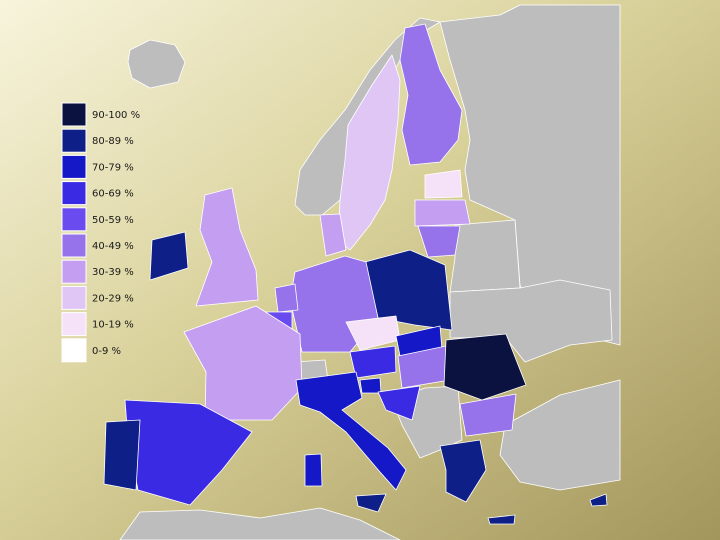  I want to click on legend-label: 10-19 %, so click(113, 325).